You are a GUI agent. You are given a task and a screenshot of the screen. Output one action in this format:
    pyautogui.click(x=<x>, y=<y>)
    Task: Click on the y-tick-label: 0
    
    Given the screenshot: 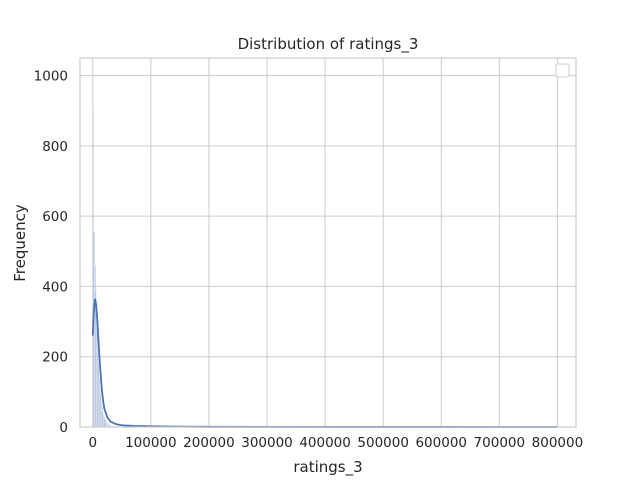 What is the action you would take?
    pyautogui.click(x=63, y=428)
    